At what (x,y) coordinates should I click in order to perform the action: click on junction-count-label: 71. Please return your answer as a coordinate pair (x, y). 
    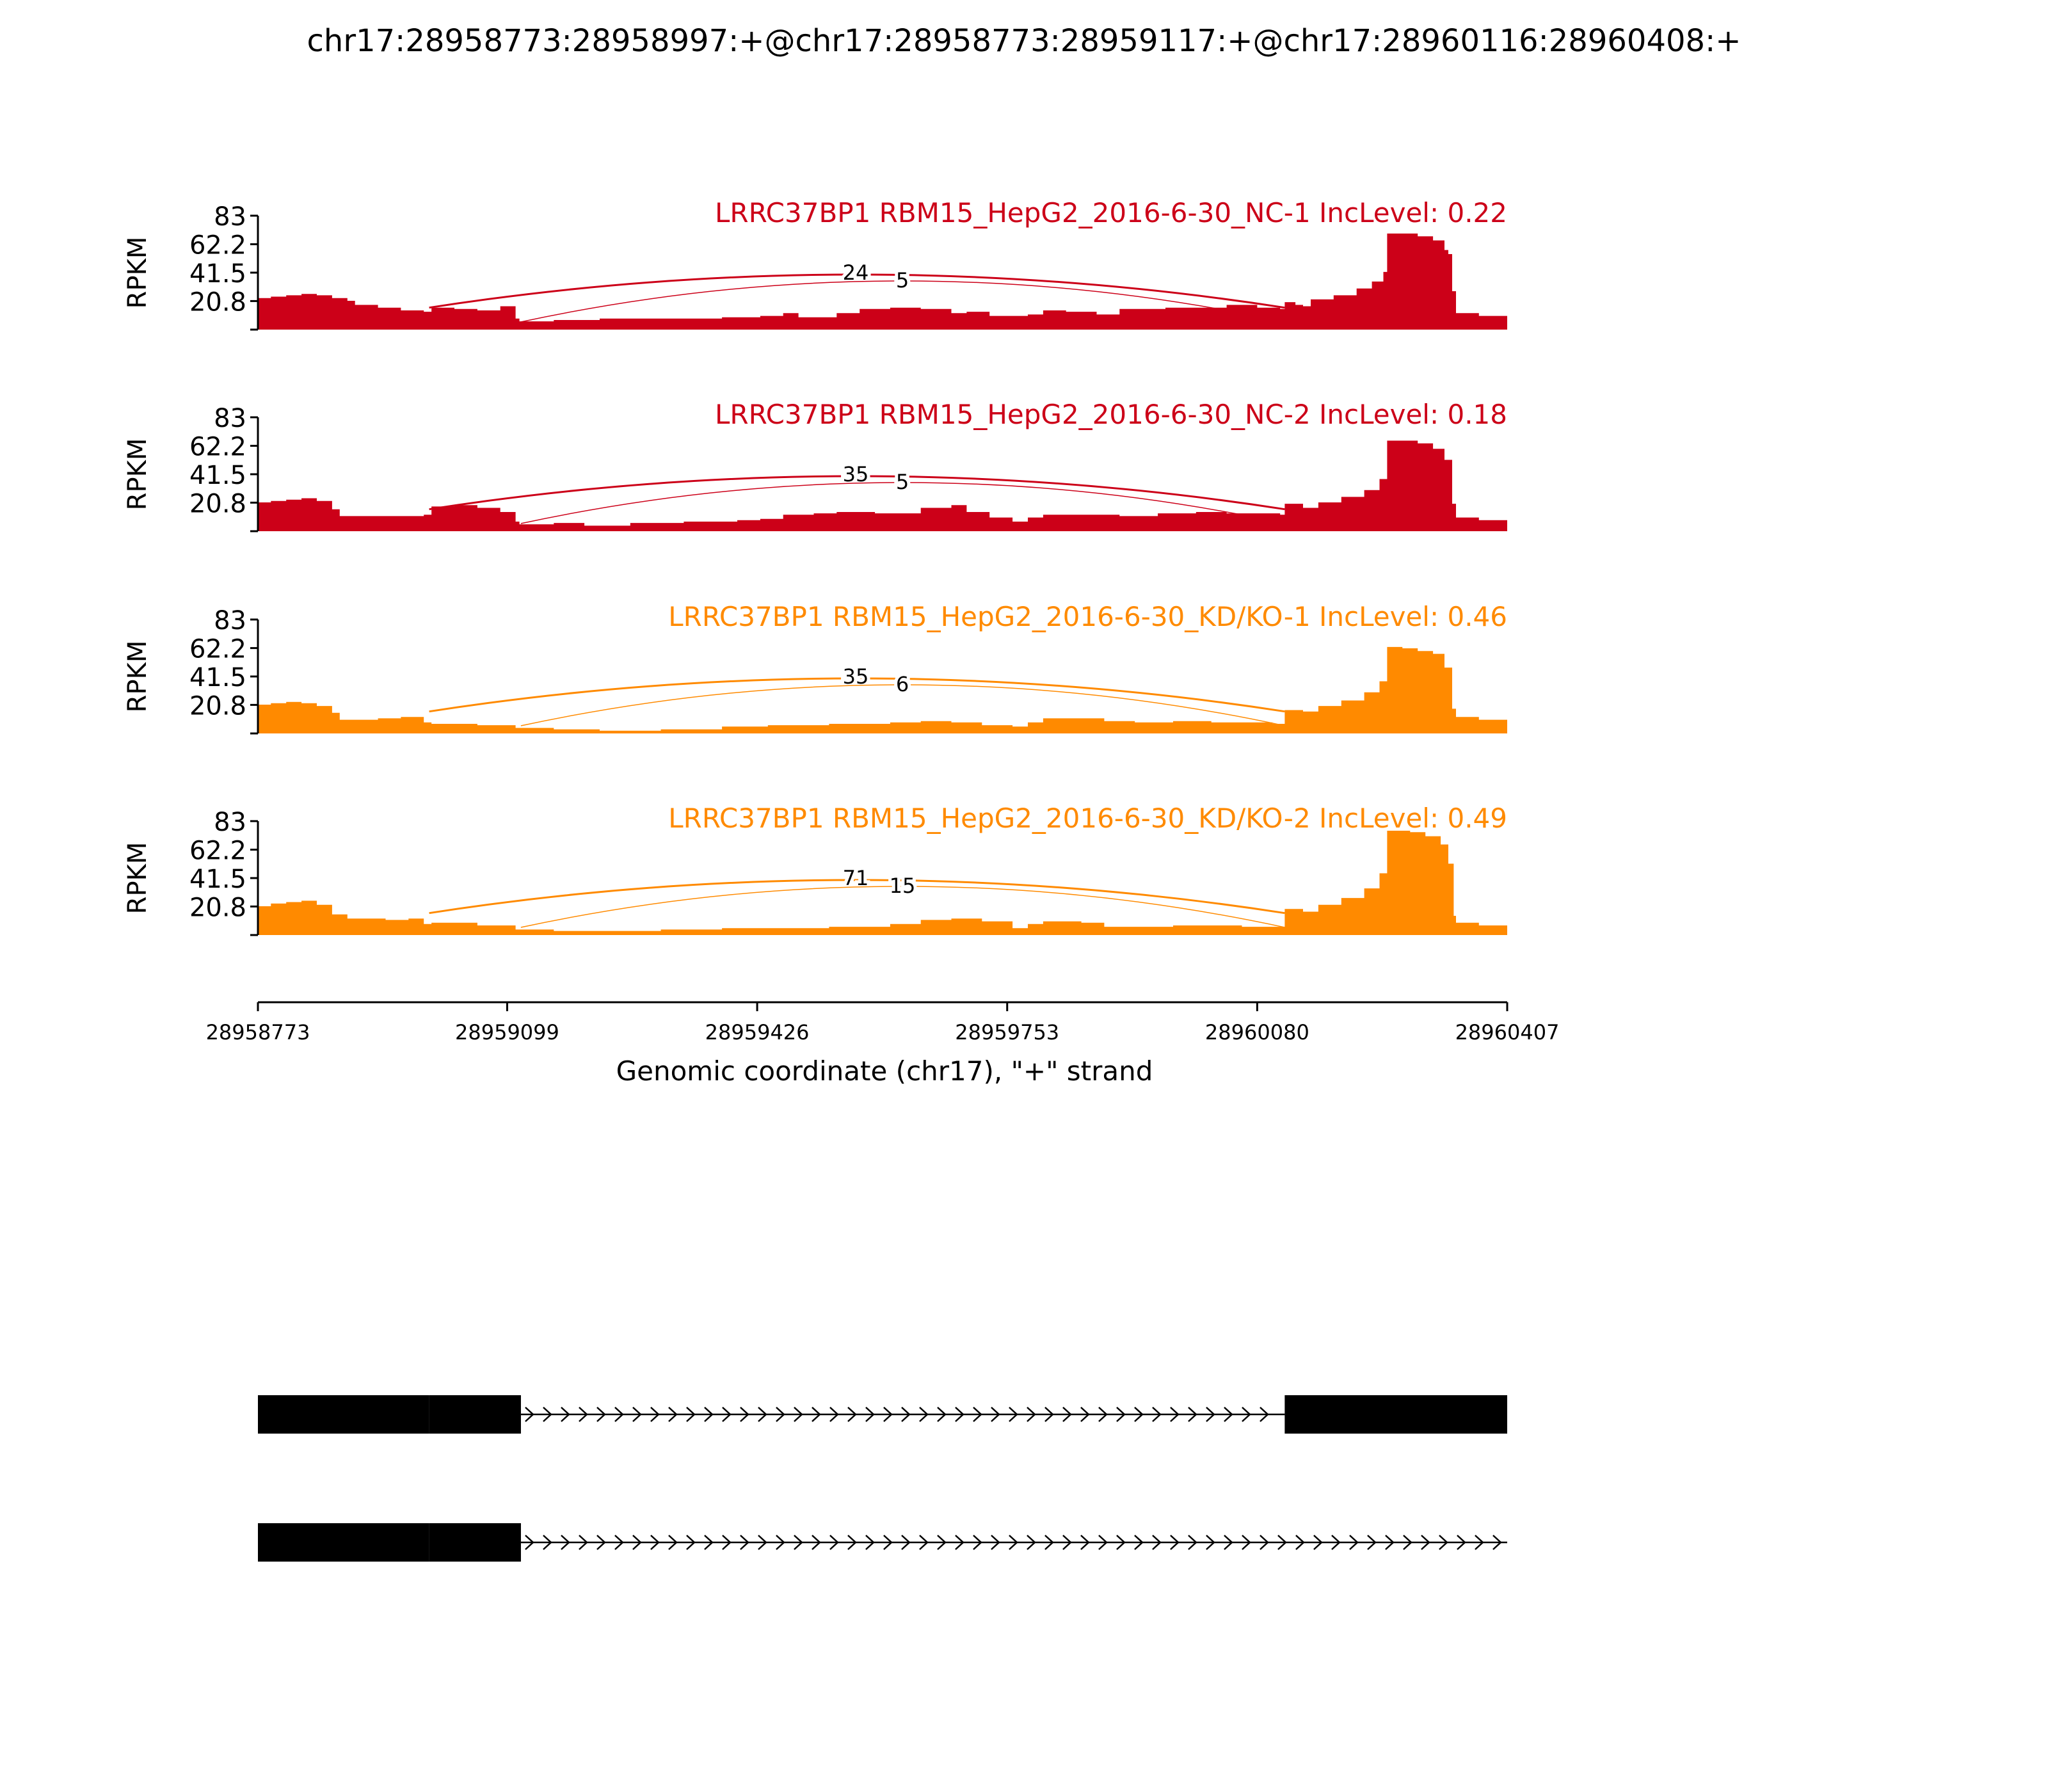
    Looking at the image, I should click on (856, 878).